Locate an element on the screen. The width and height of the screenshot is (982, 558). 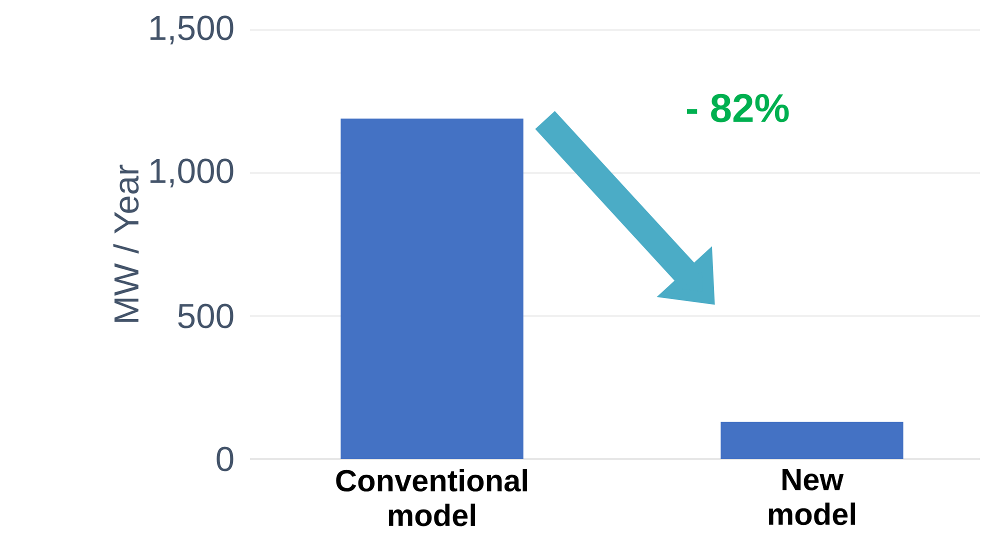
y-tick-label: 1,500 is located at coordinates (192, 30).